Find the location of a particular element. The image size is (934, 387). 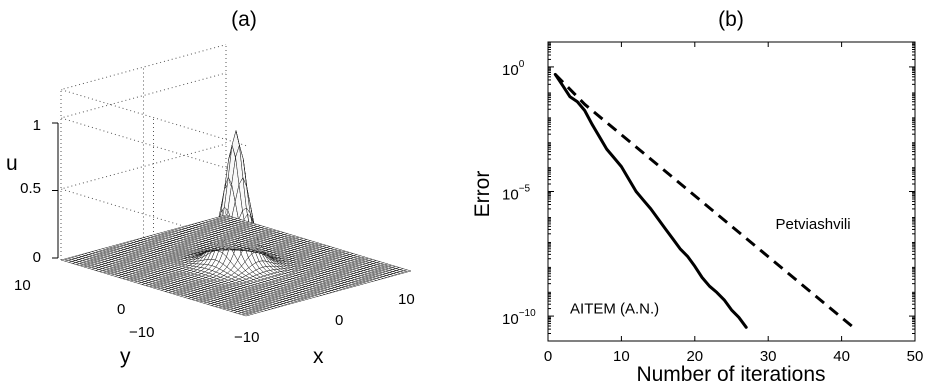

y-tick-label: 10⁻⁵ is located at coordinates (516, 194).